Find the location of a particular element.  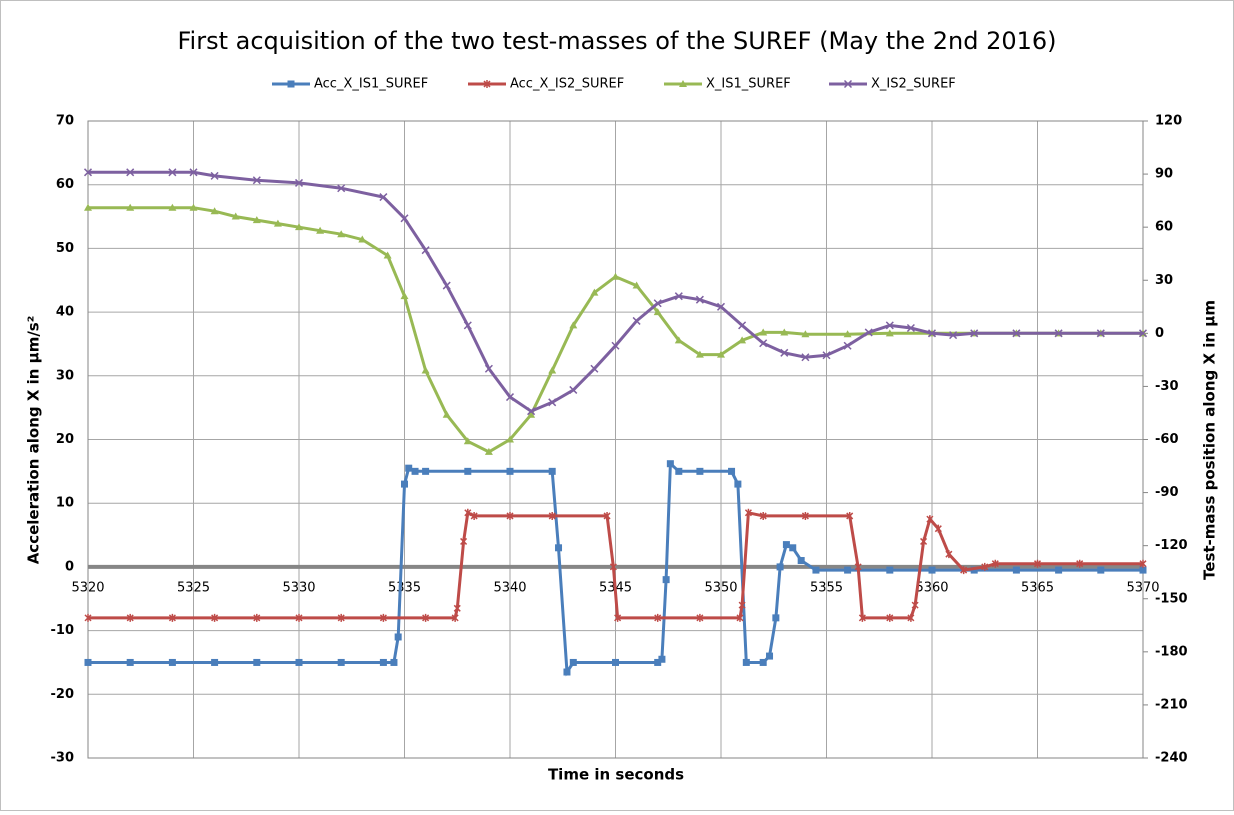

y2-tick-label: -150 is located at coordinates (1171, 598).